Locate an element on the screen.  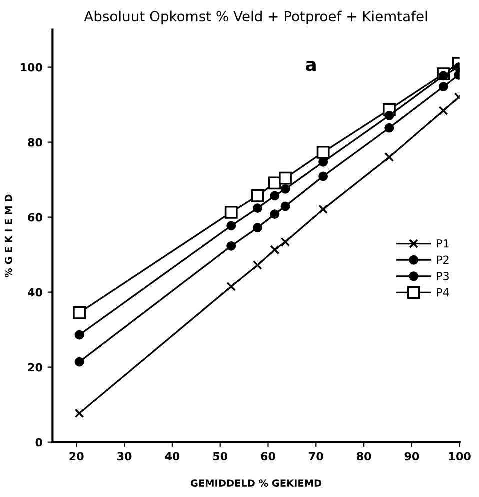
y-tick-label: 20 is located at coordinates (35, 367).